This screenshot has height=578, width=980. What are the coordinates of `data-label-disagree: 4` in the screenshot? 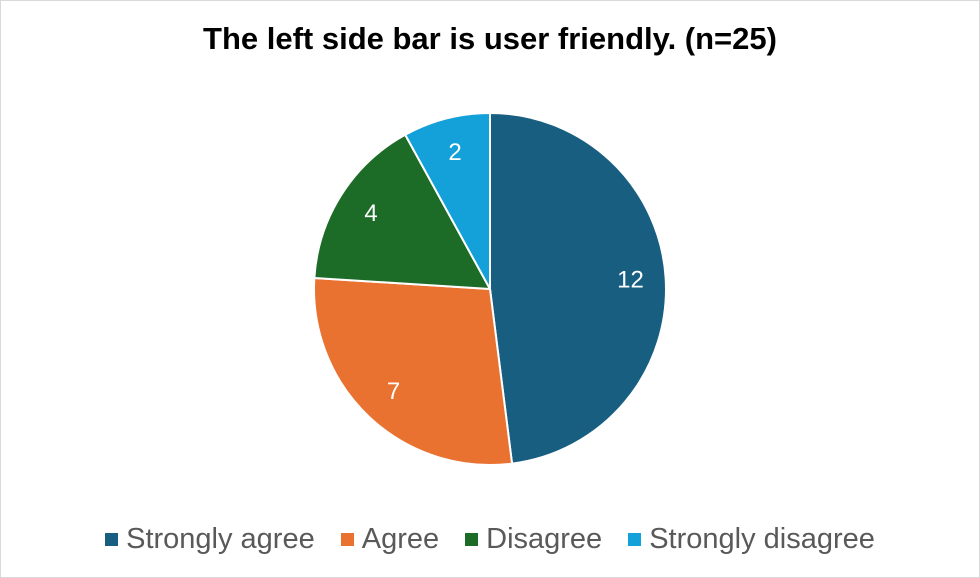 It's located at (370, 213).